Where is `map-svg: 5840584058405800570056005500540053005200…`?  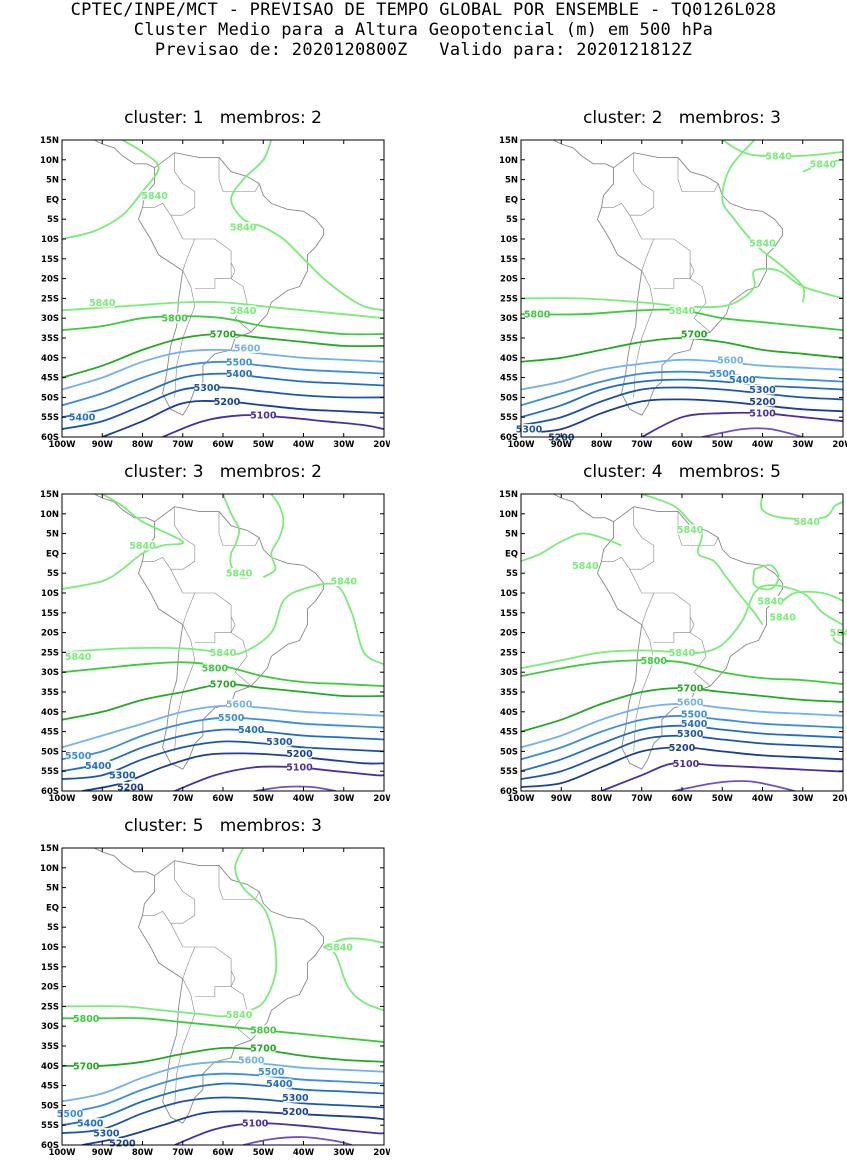 map-svg: 5840584058405800570056005500540053005200… is located at coordinates (217, 293).